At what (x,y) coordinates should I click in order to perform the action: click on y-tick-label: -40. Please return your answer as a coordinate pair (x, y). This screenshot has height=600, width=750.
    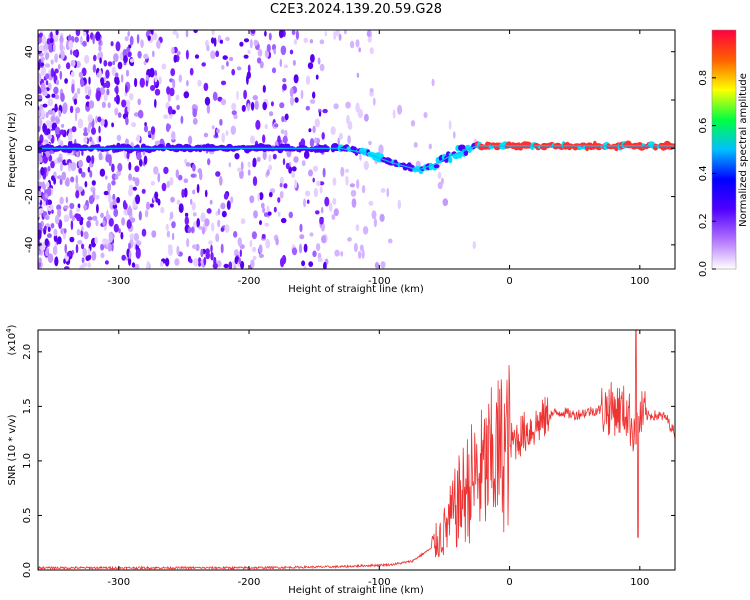
    Looking at the image, I should click on (29, 245).